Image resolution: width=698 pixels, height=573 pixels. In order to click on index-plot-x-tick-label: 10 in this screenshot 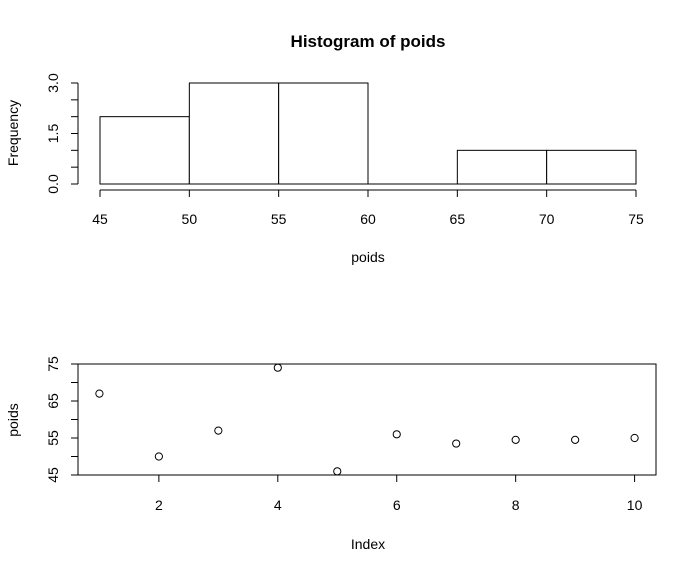, I will do `click(635, 505)`.